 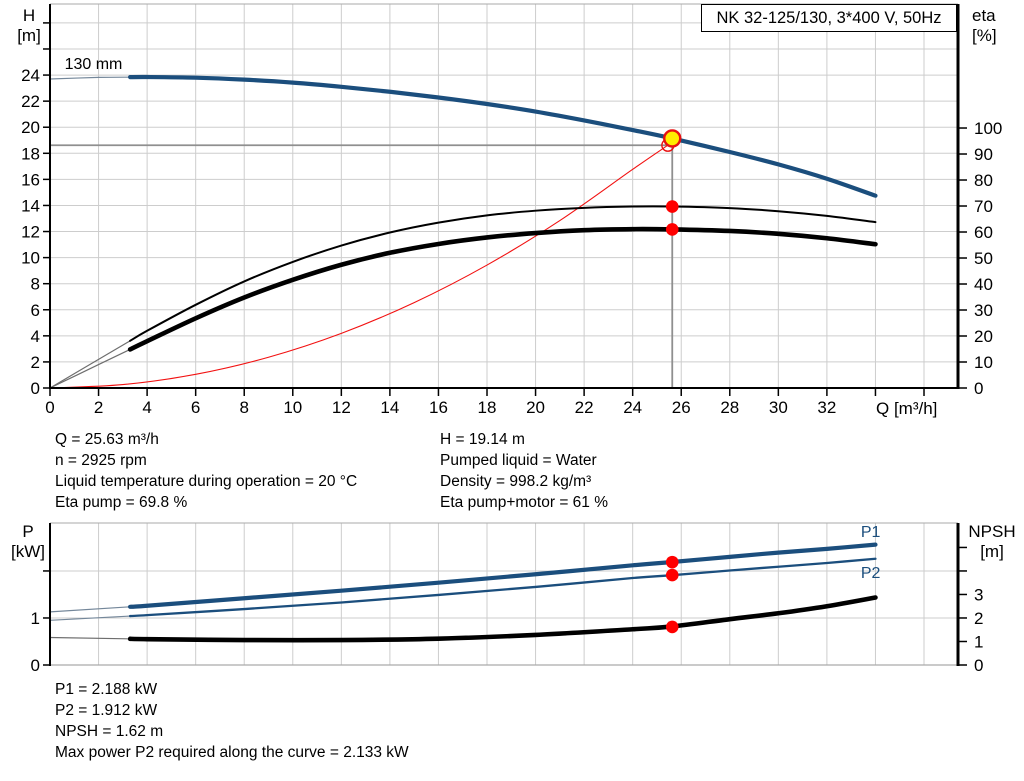 What do you see at coordinates (672, 229) in the screenshot?
I see `eta-pump-motor-point` at bounding box center [672, 229].